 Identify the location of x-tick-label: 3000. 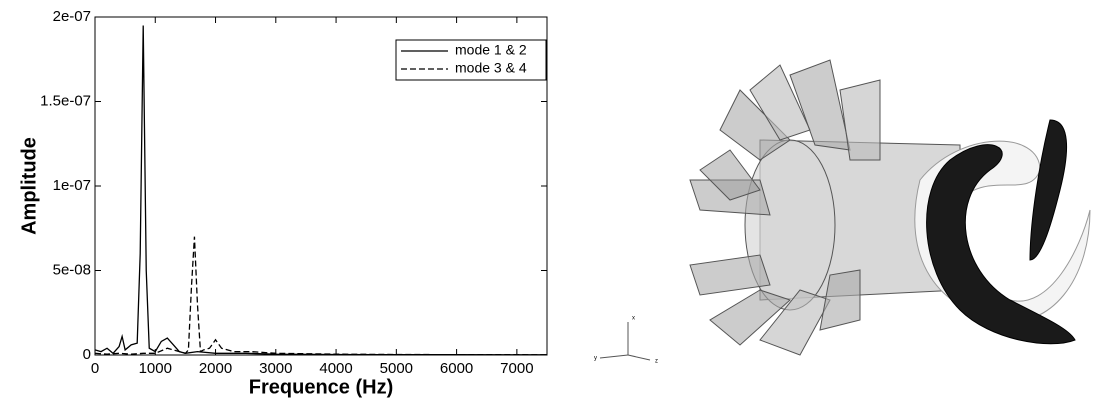
(275, 368).